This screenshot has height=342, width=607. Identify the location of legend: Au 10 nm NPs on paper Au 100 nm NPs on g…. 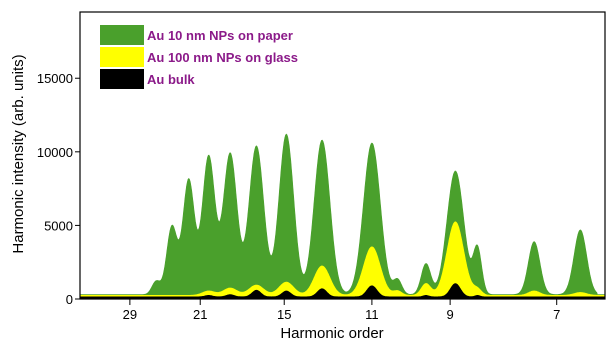
(199, 57).